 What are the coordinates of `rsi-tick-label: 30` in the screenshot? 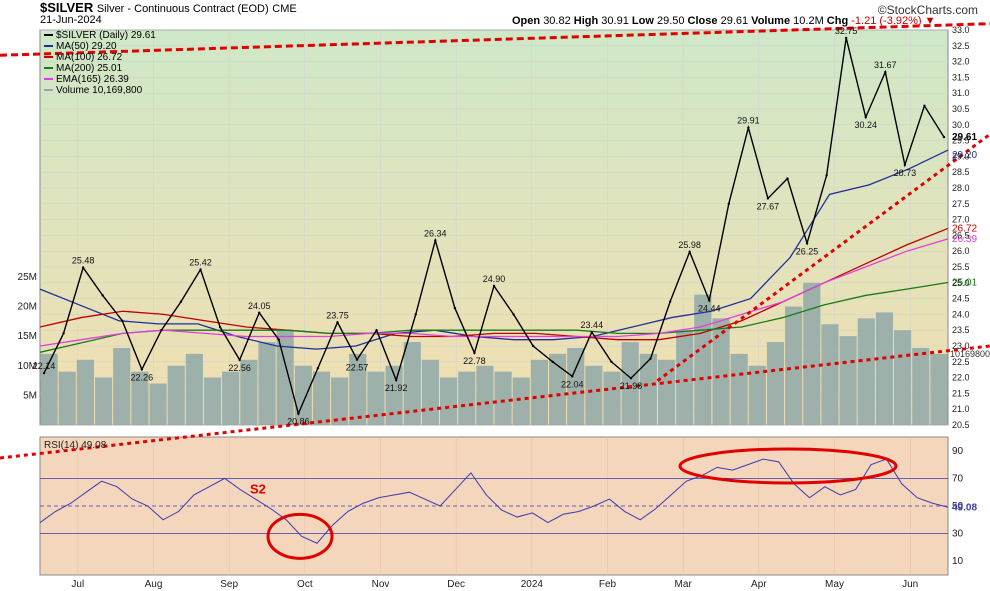 It's located at (958, 534).